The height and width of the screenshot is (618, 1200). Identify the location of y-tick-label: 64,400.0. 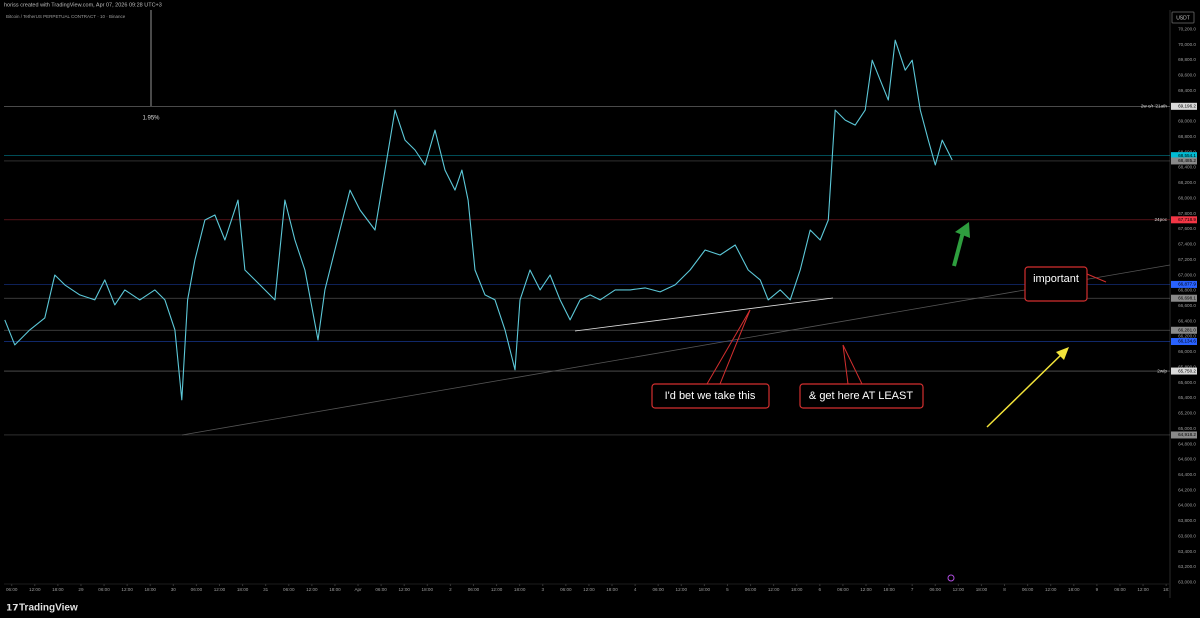
(1187, 474).